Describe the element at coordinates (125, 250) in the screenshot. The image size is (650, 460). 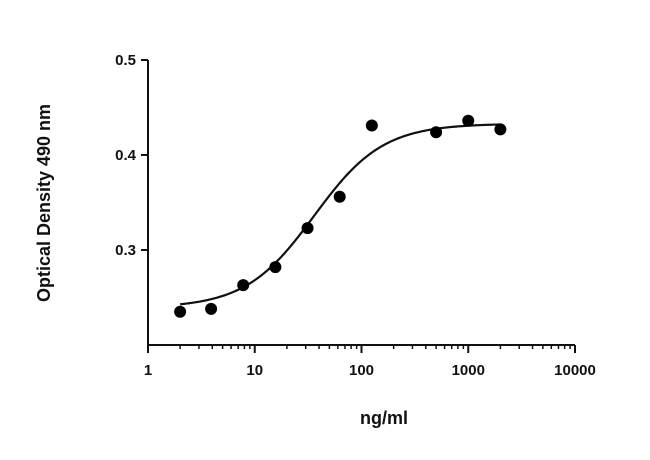
I see `y-tick-label: 0.3` at that location.